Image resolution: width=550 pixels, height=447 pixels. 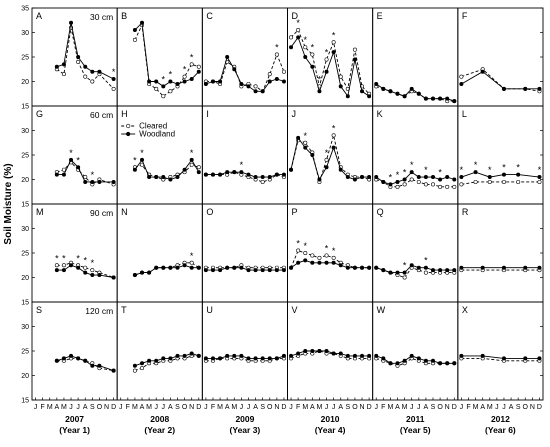 I want to click on panel-frame-L, so click(x=500, y=155).